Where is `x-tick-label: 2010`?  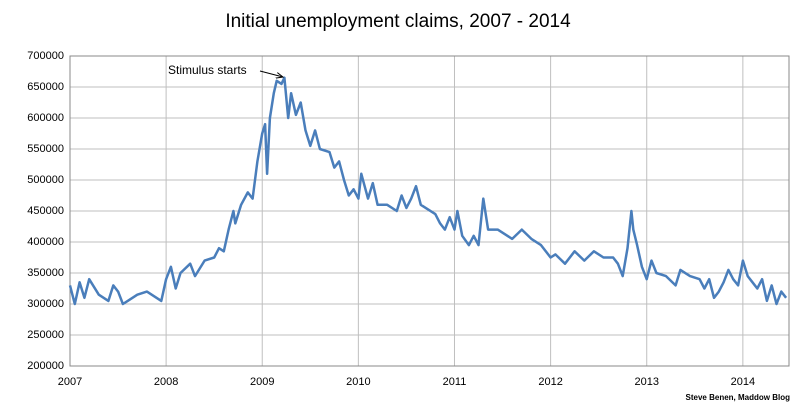
x-tick-label: 2010 is located at coordinates (358, 382).